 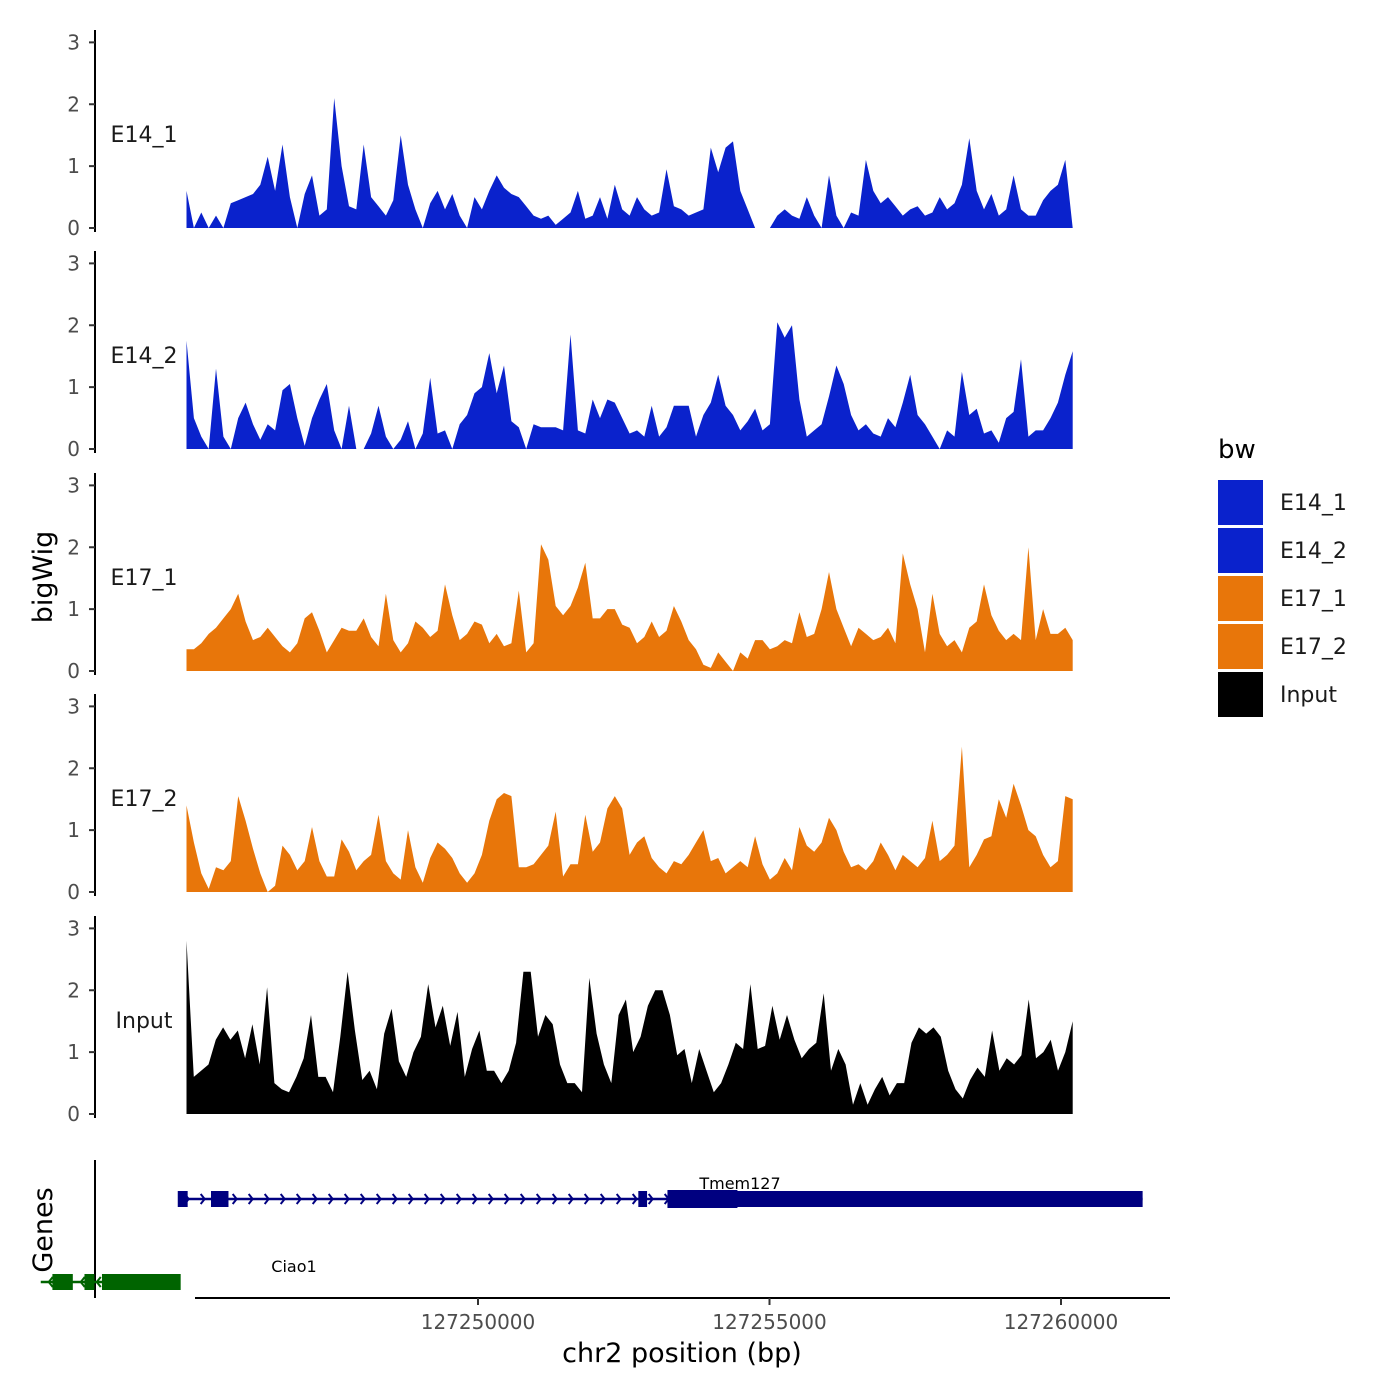 I want to click on gene-name-label: Tmem127, so click(x=739, y=1183).